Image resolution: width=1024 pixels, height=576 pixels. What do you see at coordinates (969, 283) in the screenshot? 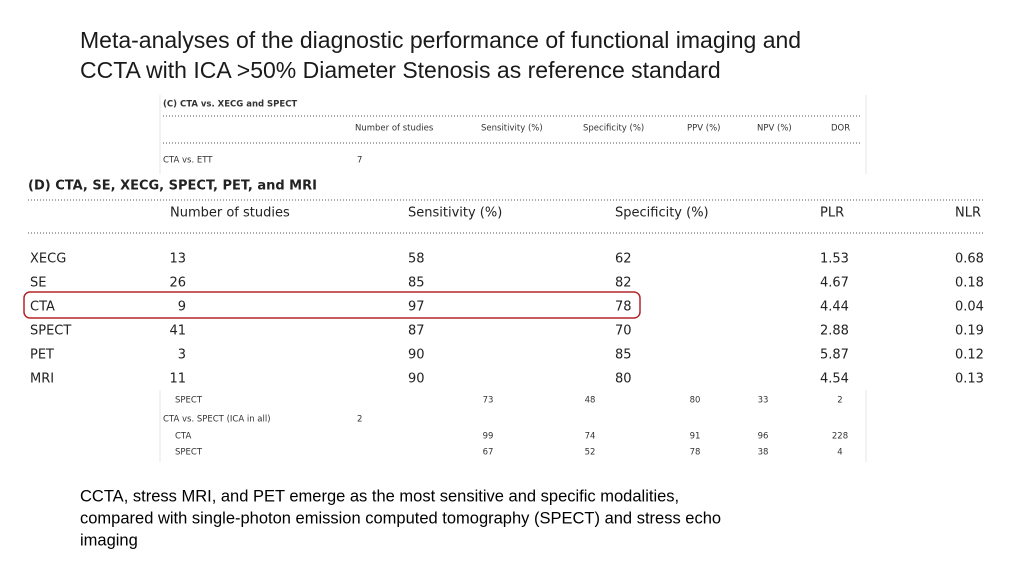
I see `cell: 0.18` at bounding box center [969, 283].